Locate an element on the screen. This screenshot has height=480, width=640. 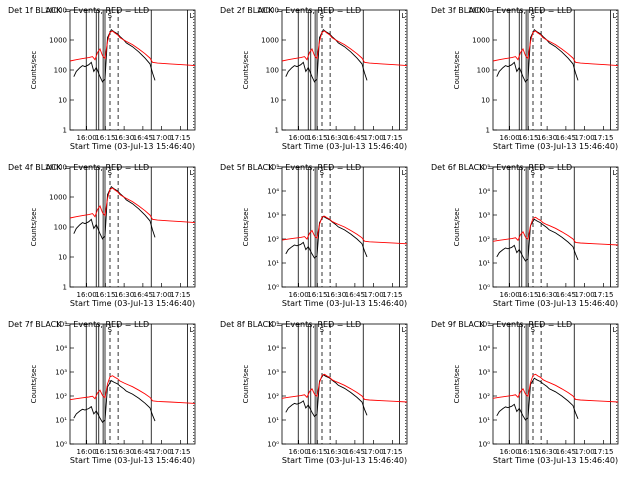
panel-title: Det 7f BLACK = Events, RED = LLD is located at coordinates (78, 324).